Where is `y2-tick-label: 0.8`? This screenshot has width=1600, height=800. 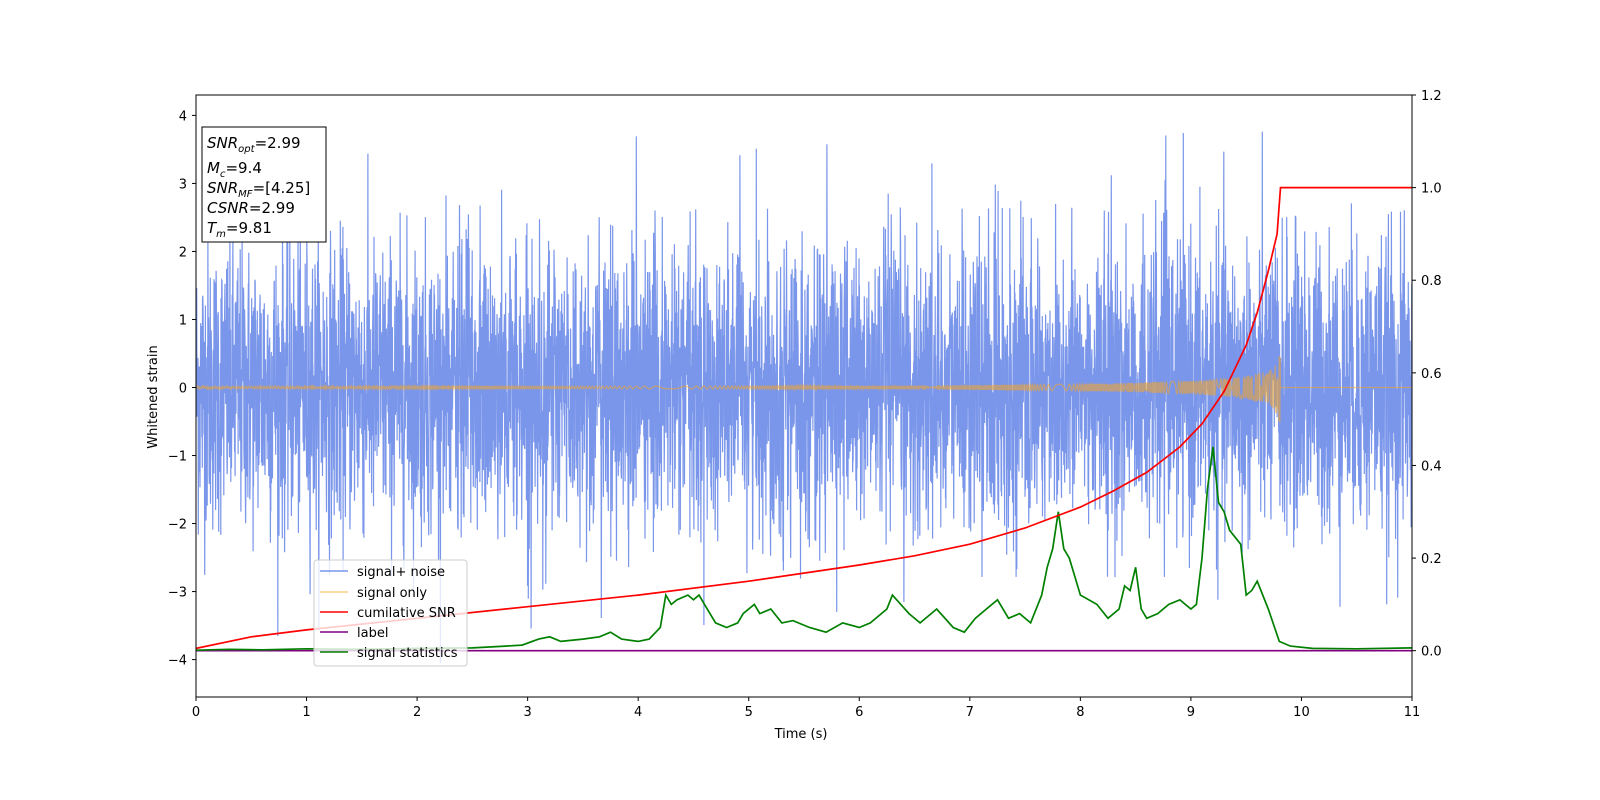 y2-tick-label: 0.8 is located at coordinates (1431, 281).